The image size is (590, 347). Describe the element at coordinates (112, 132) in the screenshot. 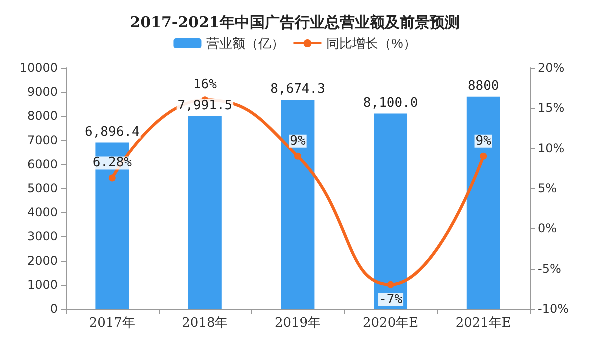

I see `data-label: 6,896.4` at that location.